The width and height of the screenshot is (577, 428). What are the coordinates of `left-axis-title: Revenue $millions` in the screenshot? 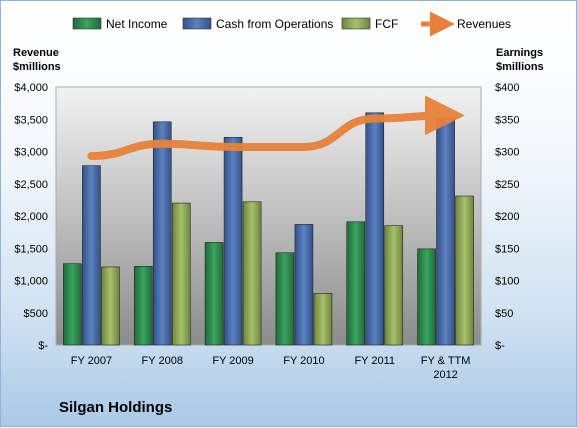 It's located at (37, 60).